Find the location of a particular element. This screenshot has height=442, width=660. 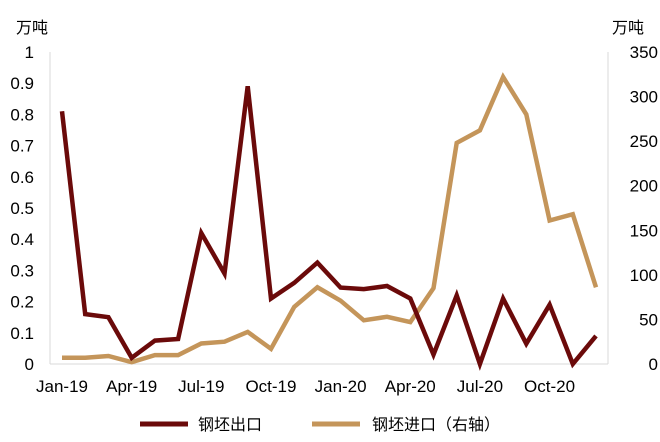

y-left-tick-label: 0.3 is located at coordinates (22, 270).